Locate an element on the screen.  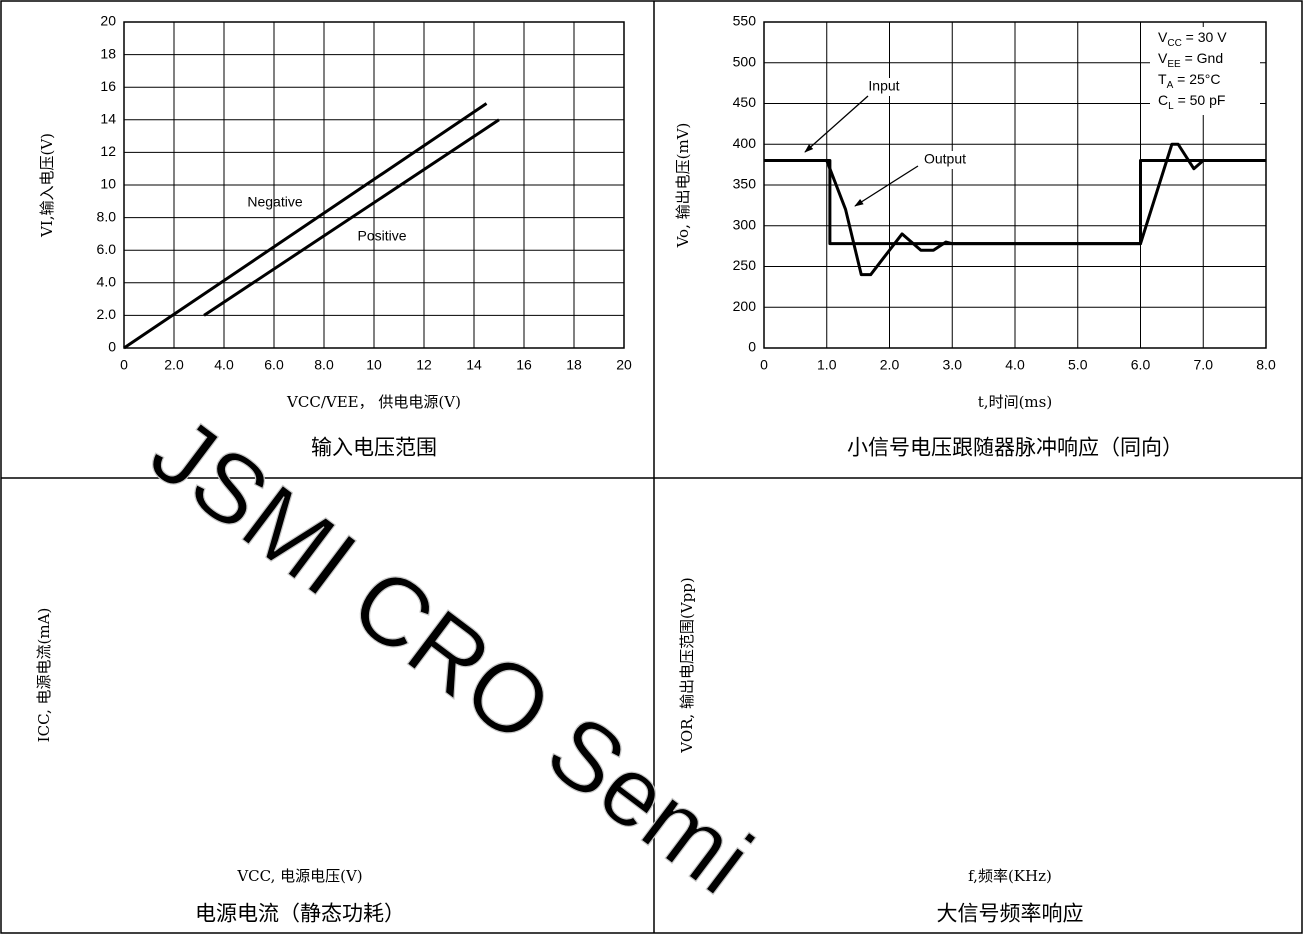
x-tick-label: 10 is located at coordinates (374, 365).